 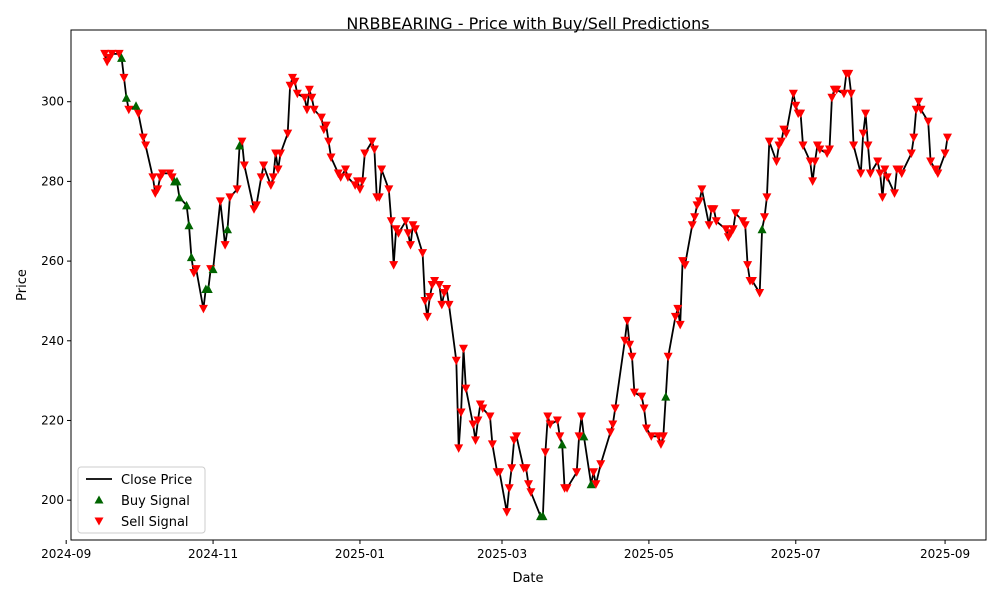 I want to click on y-axis-label: Price, so click(x=22, y=285).